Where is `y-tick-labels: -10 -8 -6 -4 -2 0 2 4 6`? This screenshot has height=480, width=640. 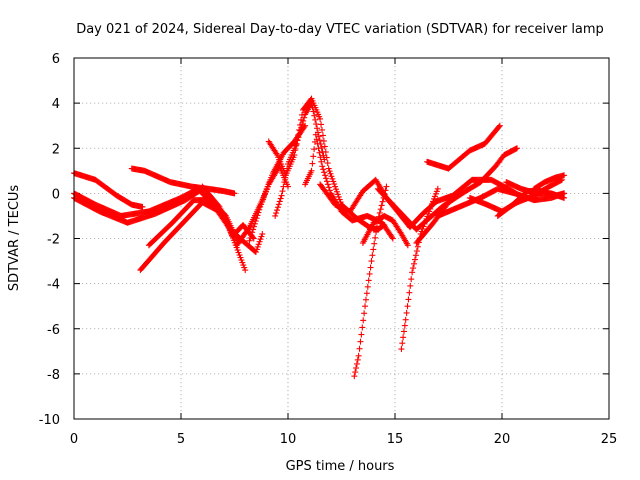 y-tick-labels: -10 -8 -6 -4 -2 0 2 4 6 is located at coordinates (49, 240).